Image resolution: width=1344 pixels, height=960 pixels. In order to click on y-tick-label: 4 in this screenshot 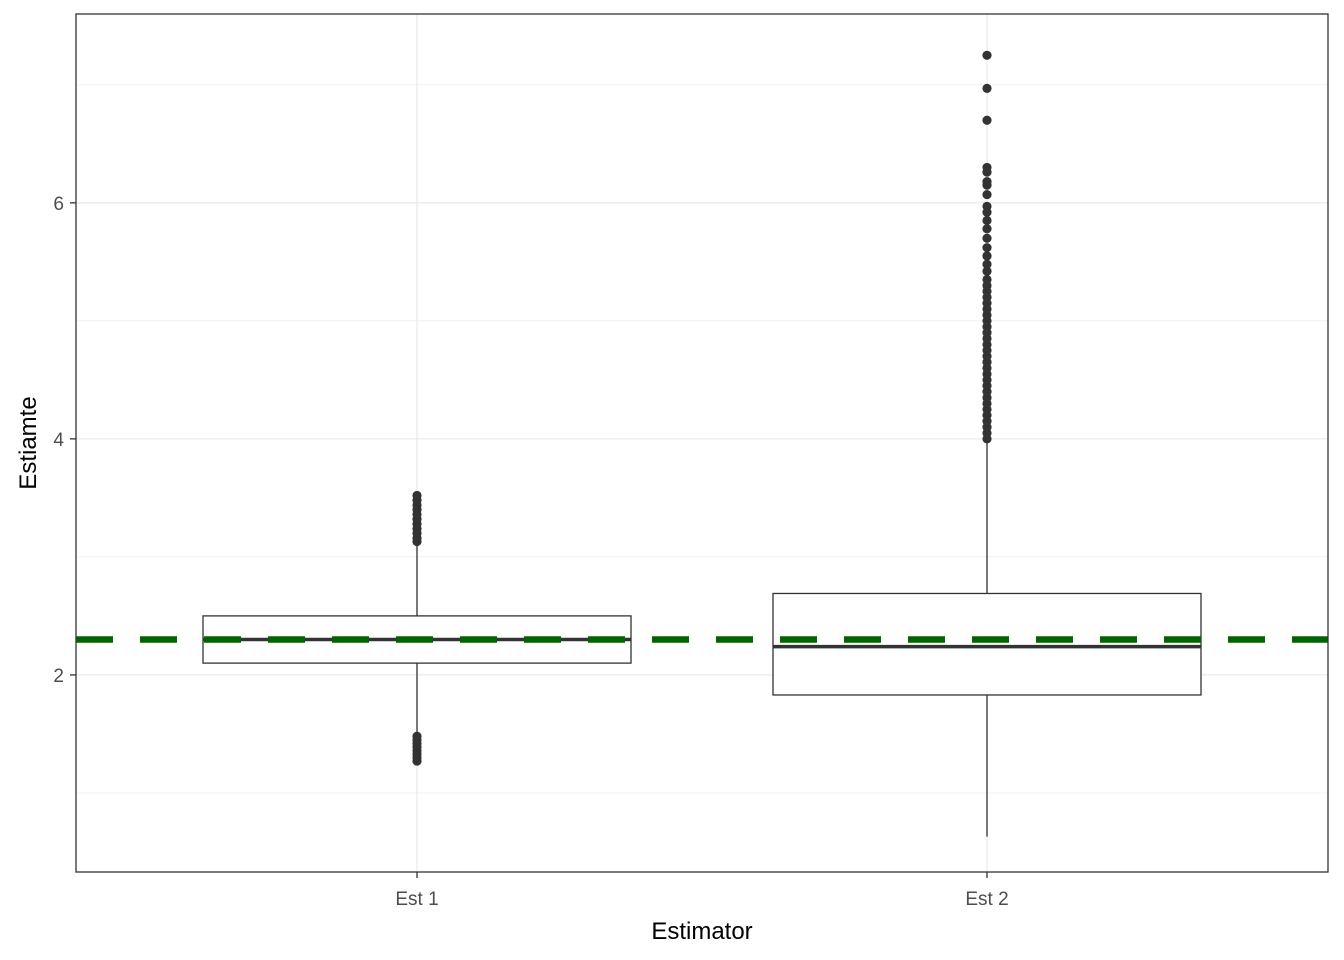, I will do `click(58, 440)`.